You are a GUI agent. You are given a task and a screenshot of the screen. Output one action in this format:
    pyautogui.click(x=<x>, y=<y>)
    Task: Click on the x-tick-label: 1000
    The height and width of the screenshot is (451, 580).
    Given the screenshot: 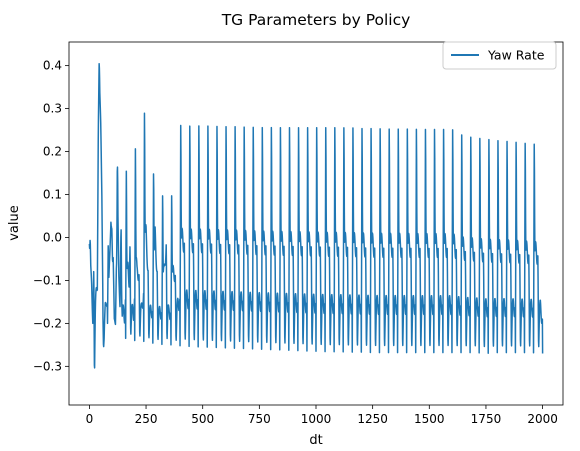 What is the action you would take?
    pyautogui.click(x=316, y=419)
    